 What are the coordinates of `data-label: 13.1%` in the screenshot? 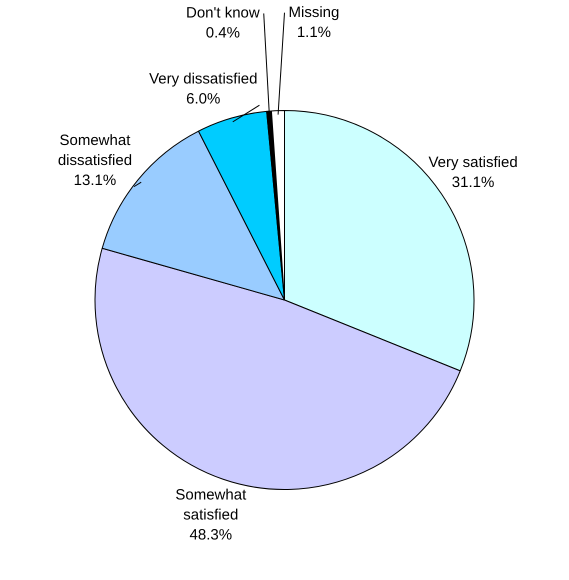 It's located at (95, 180).